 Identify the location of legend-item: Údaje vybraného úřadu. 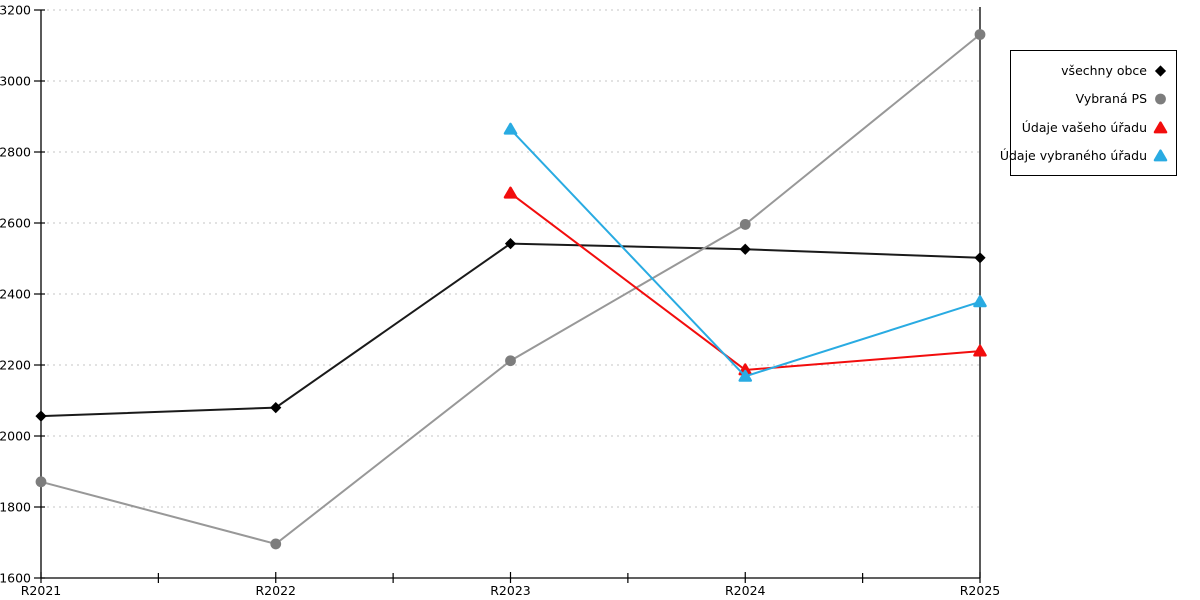
(1084, 156).